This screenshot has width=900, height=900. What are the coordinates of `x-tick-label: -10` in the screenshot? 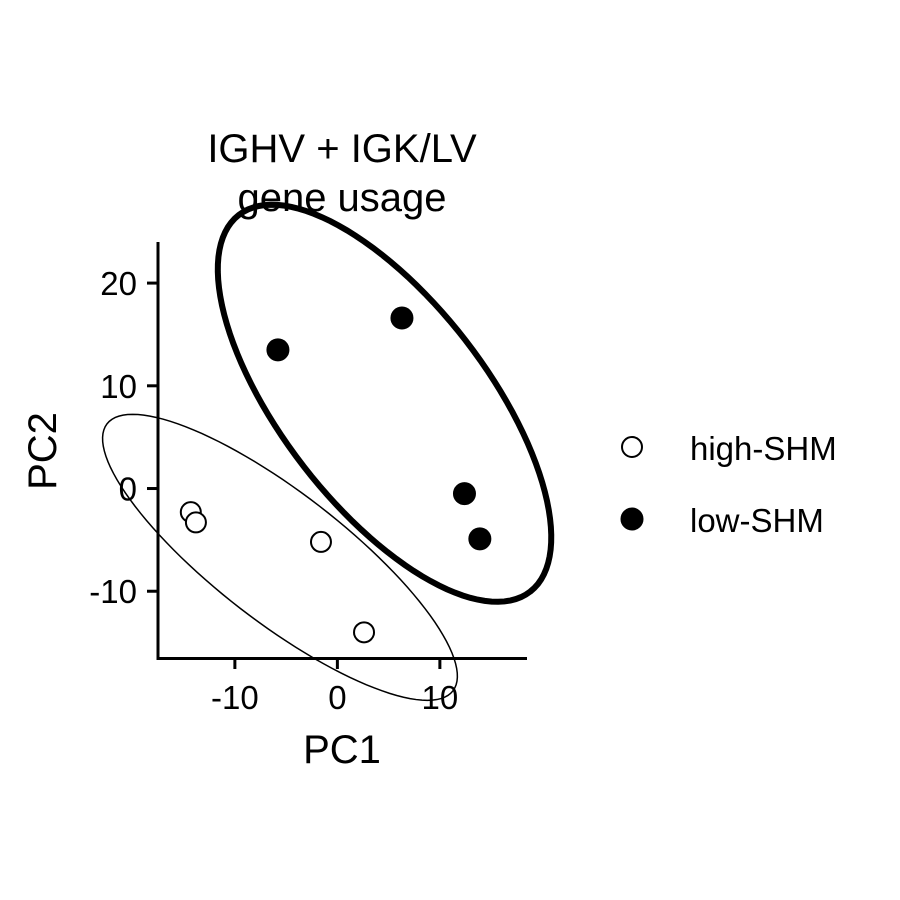 It's located at (235, 697).